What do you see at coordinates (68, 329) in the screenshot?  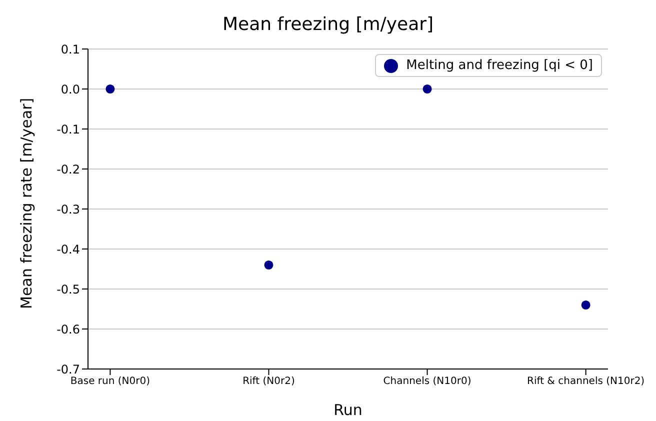 I see `y-tick-label: -0.6` at bounding box center [68, 329].